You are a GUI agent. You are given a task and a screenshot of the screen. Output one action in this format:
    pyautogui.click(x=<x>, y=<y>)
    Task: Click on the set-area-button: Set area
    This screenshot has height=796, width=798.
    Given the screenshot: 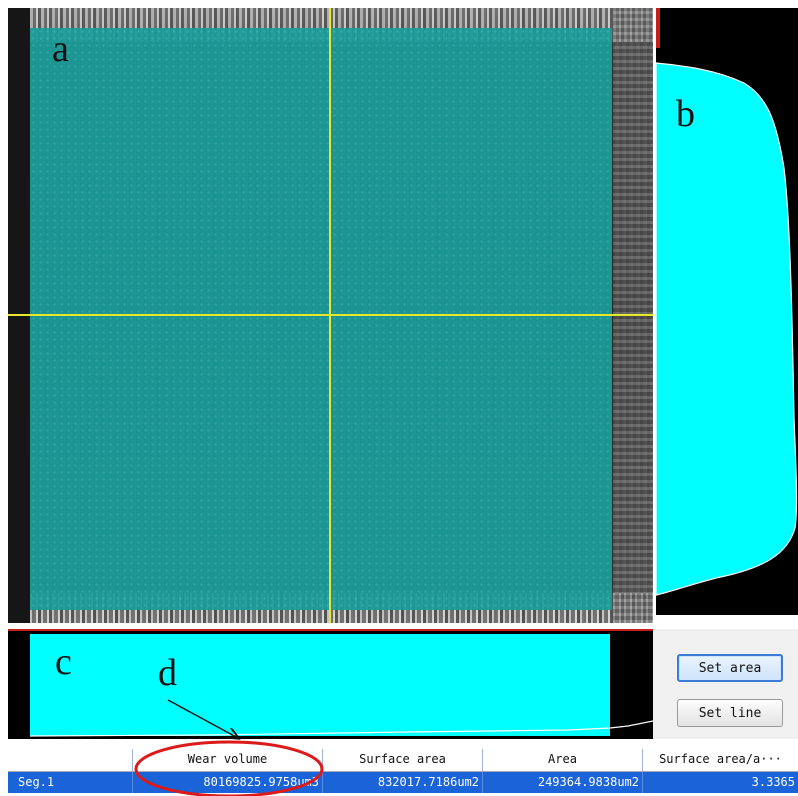 What is the action you would take?
    pyautogui.click(x=730, y=668)
    